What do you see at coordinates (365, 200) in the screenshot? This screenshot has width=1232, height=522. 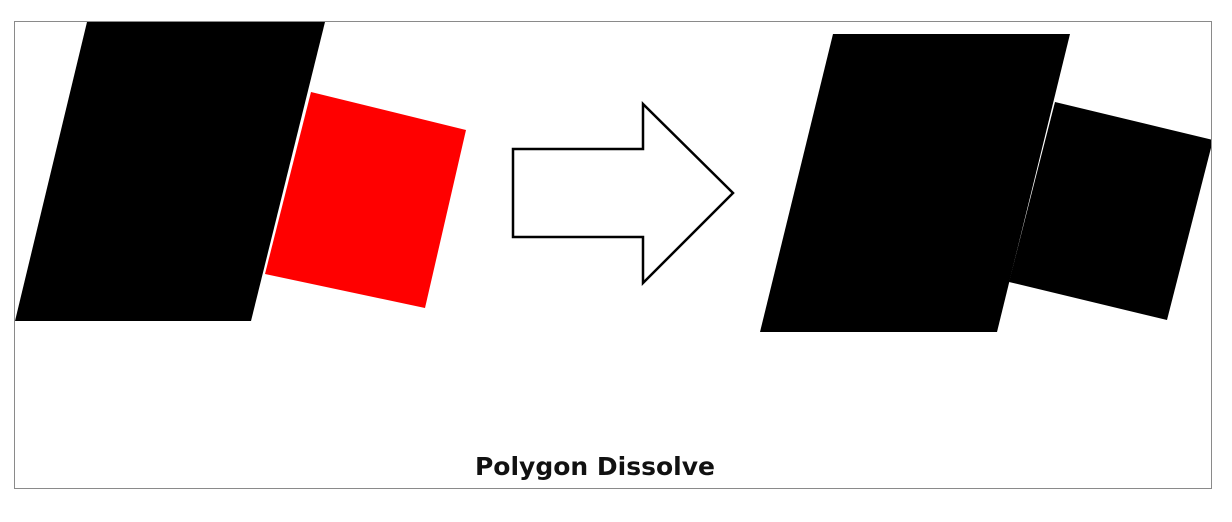 I see `input-red-square` at bounding box center [365, 200].